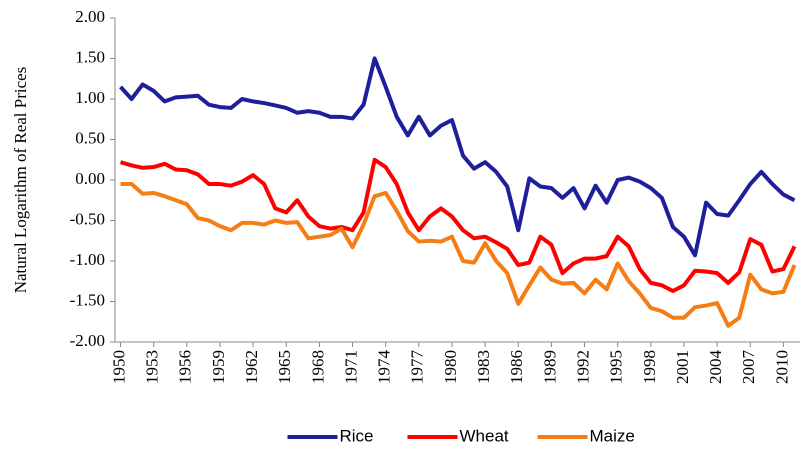 This screenshot has height=456, width=811. Describe the element at coordinates (87, 340) in the screenshot. I see `y-tick-label: -2.00` at that location.